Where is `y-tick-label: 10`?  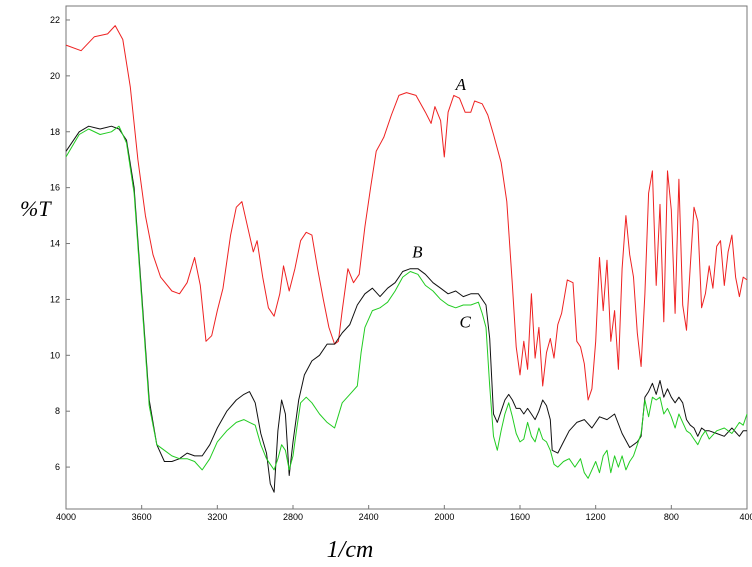
y-tick-label: 10 is located at coordinates (55, 355).